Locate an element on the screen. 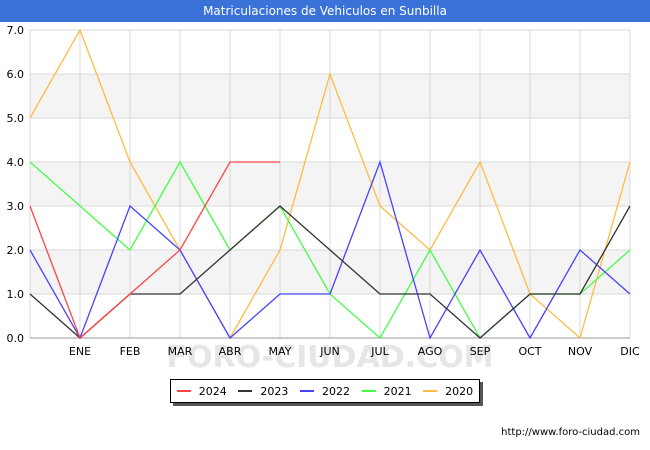 Image resolution: width=650 pixels, height=450 pixels. x-tick-label: JUN is located at coordinates (329, 351).